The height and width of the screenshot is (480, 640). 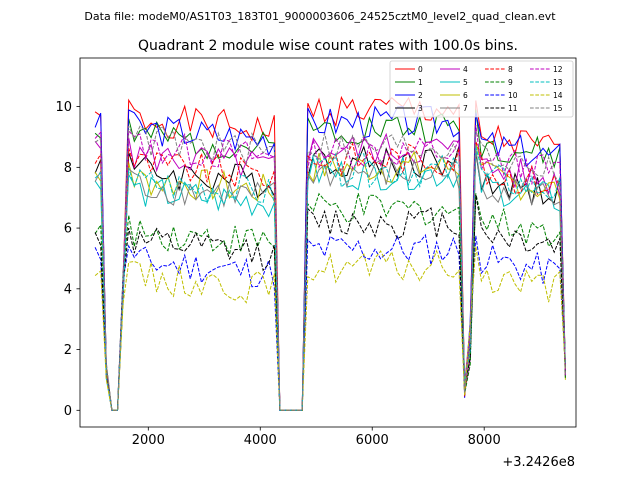 I want to click on x-tick-label: 4000, so click(x=260, y=440).